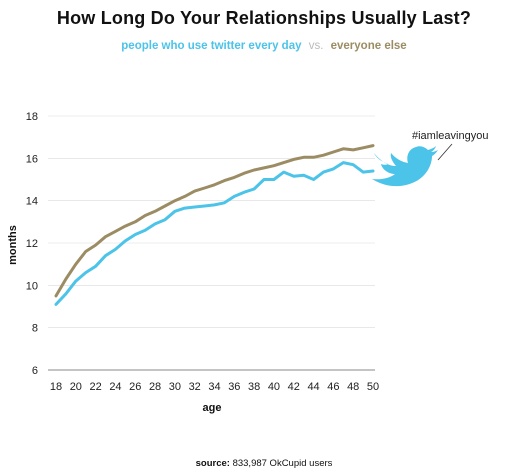 The width and height of the screenshot is (528, 476). What do you see at coordinates (76, 387) in the screenshot?
I see `x-tick-label-20: 20` at bounding box center [76, 387].